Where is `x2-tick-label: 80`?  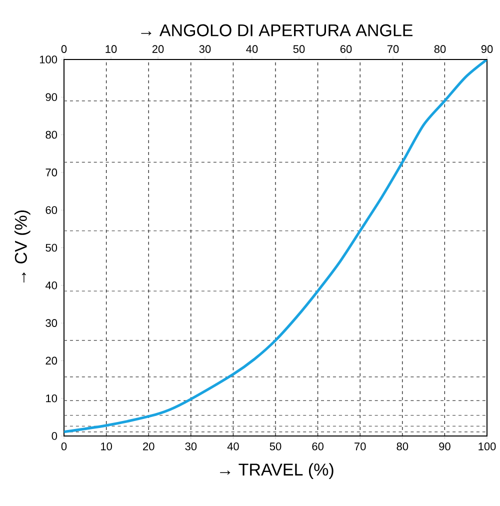 x2-tick-label: 80 is located at coordinates (440, 49).